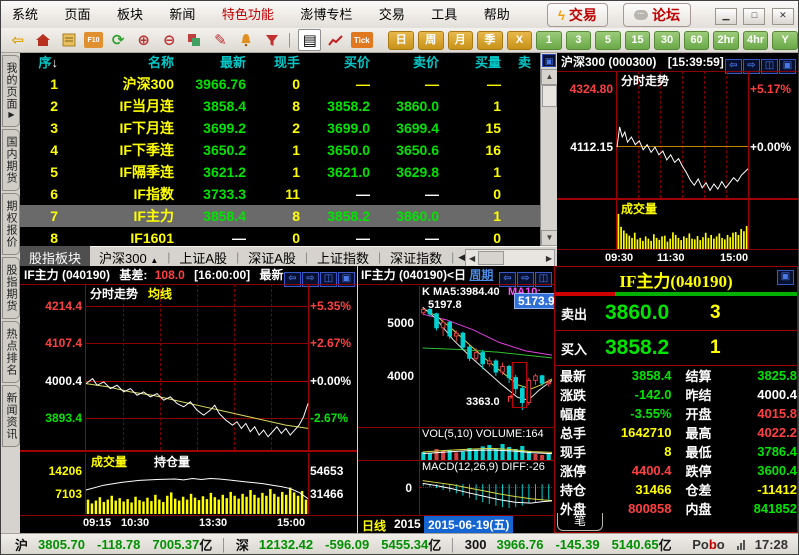 The image size is (799, 555). I want to click on refresh-icon: ⟳, so click(118, 40).